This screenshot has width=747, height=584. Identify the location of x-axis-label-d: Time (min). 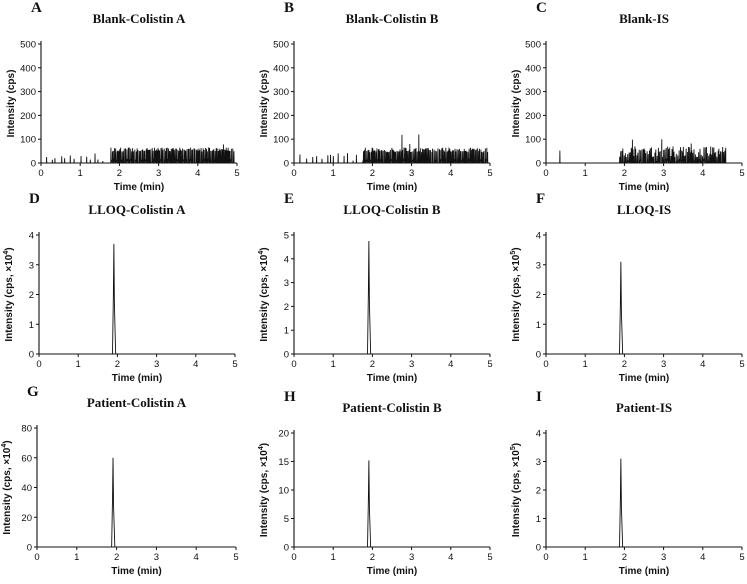
(137, 378).